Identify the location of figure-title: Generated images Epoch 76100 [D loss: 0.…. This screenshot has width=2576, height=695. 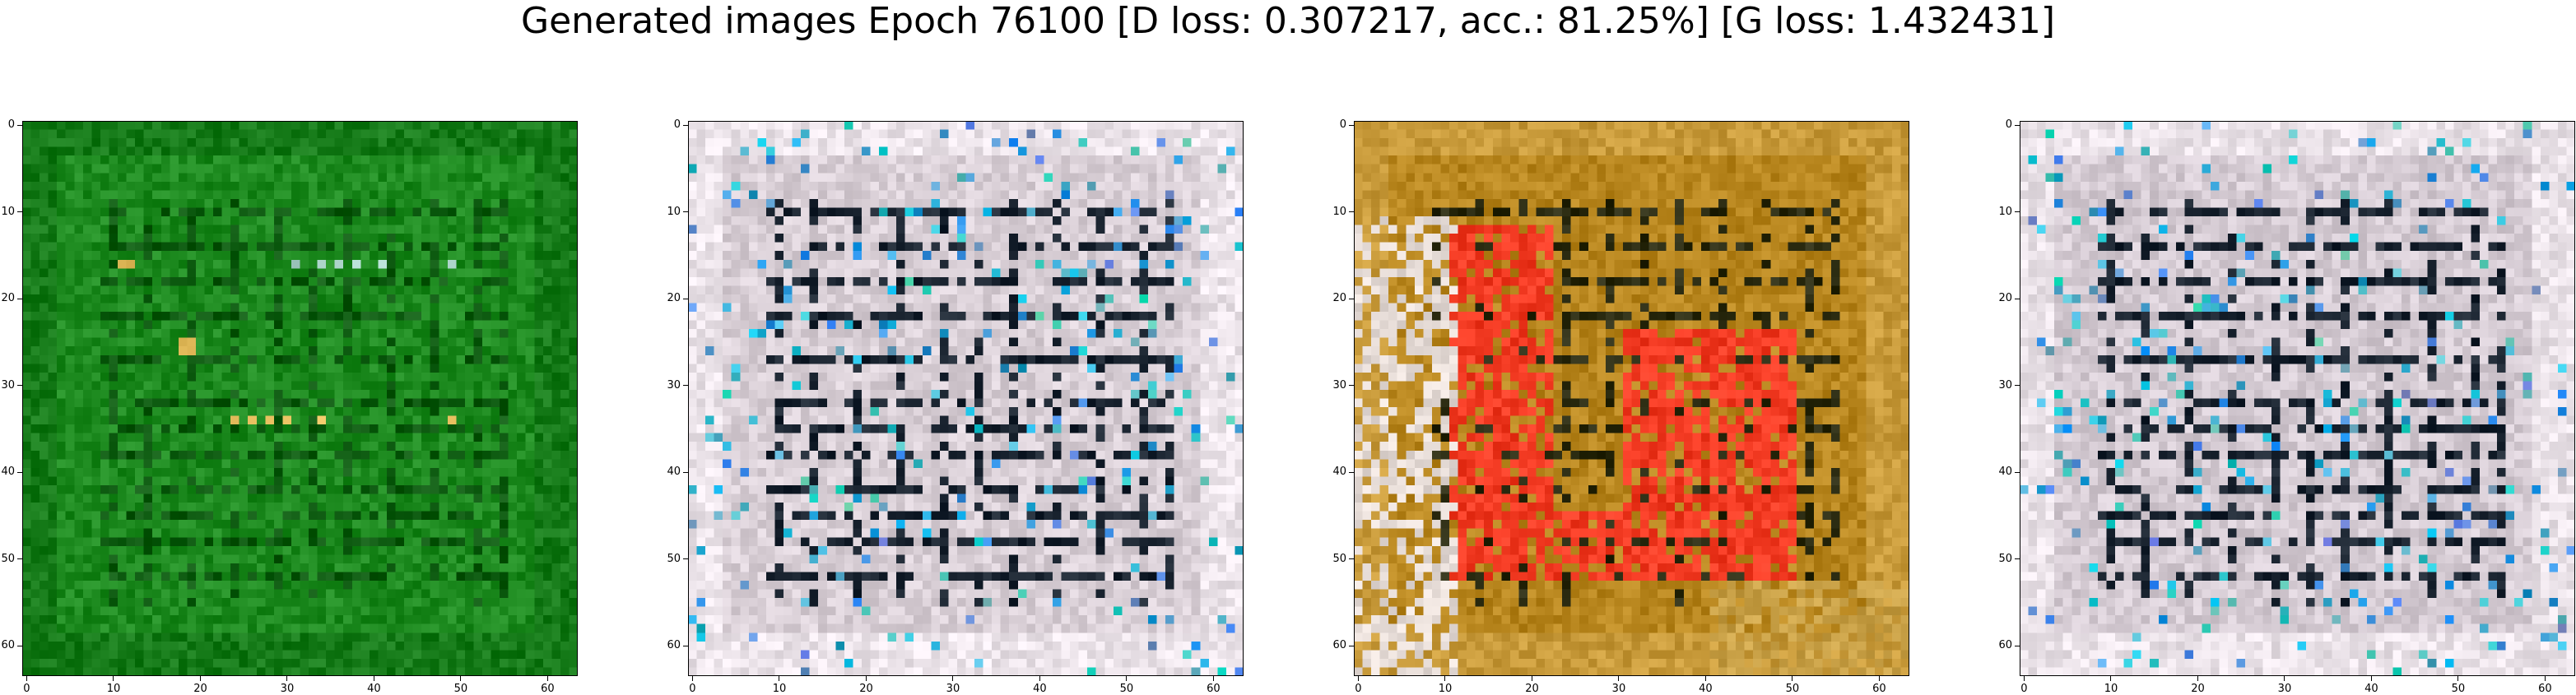
(1288, 21).